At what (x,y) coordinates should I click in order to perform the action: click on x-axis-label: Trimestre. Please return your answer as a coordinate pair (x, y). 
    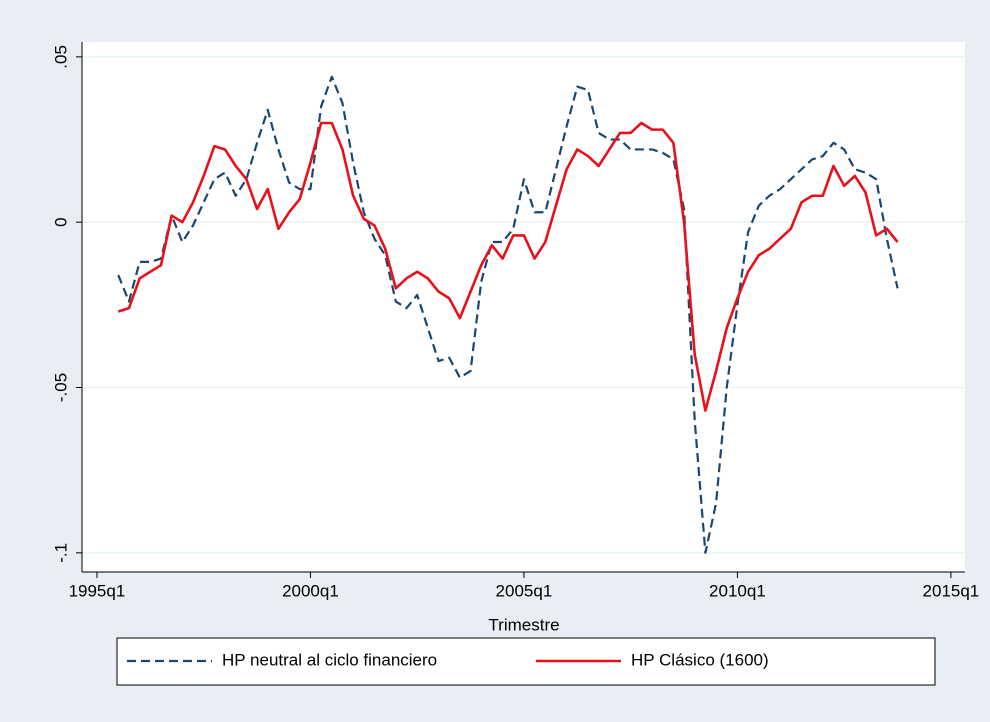
    Looking at the image, I should click on (523, 624).